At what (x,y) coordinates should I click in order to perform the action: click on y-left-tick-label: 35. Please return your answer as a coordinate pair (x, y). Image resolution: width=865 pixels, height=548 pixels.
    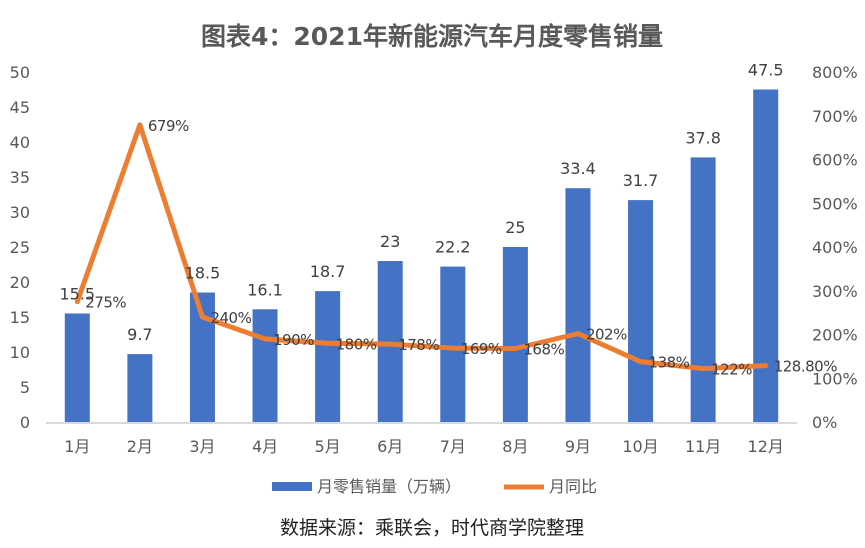
    Looking at the image, I should click on (20, 177).